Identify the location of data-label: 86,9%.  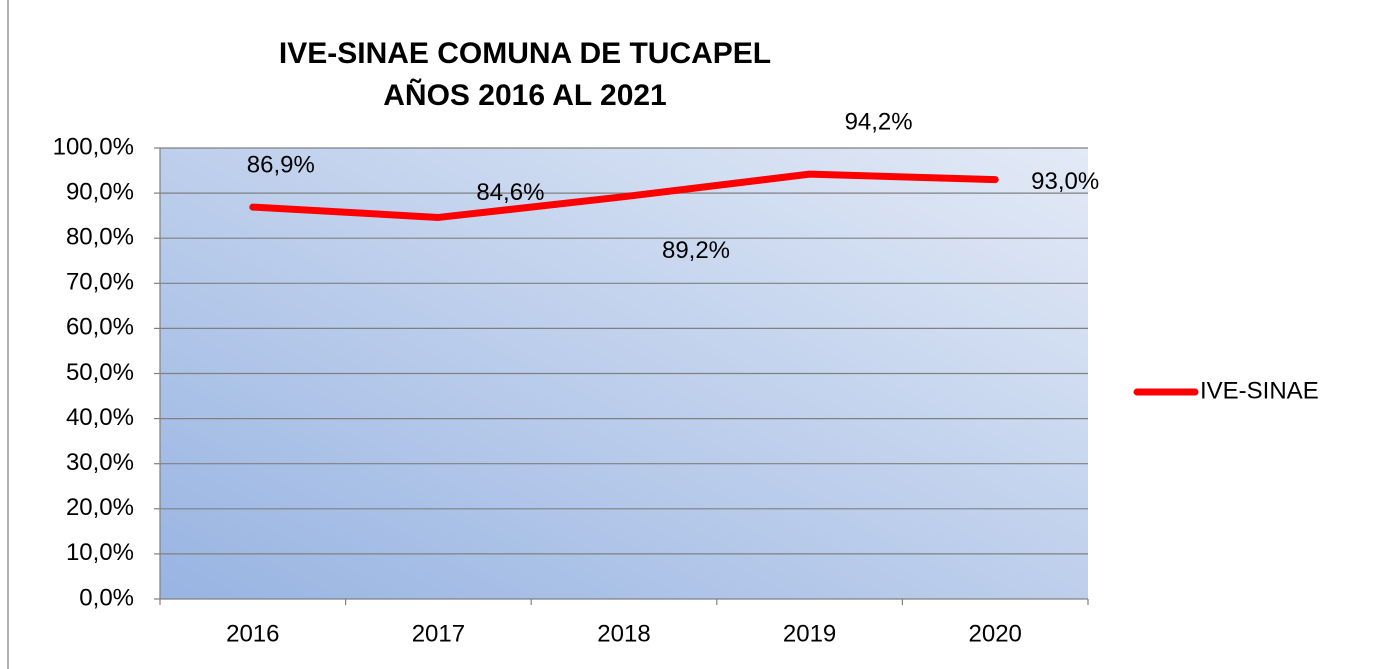
(281, 164).